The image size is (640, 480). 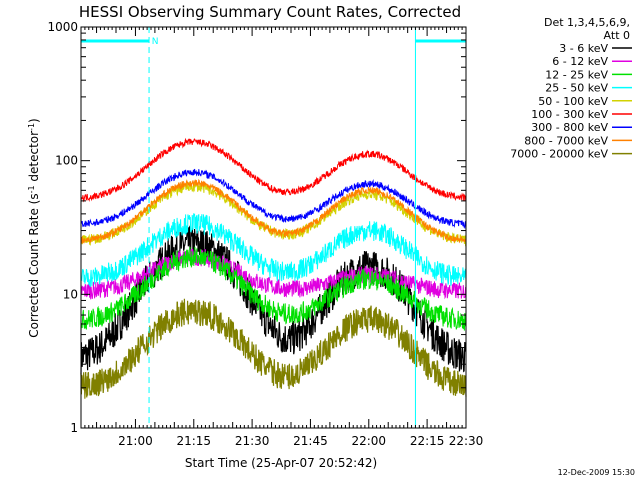 What do you see at coordinates (74, 428) in the screenshot?
I see `y-tick-label-0: 1` at bounding box center [74, 428].